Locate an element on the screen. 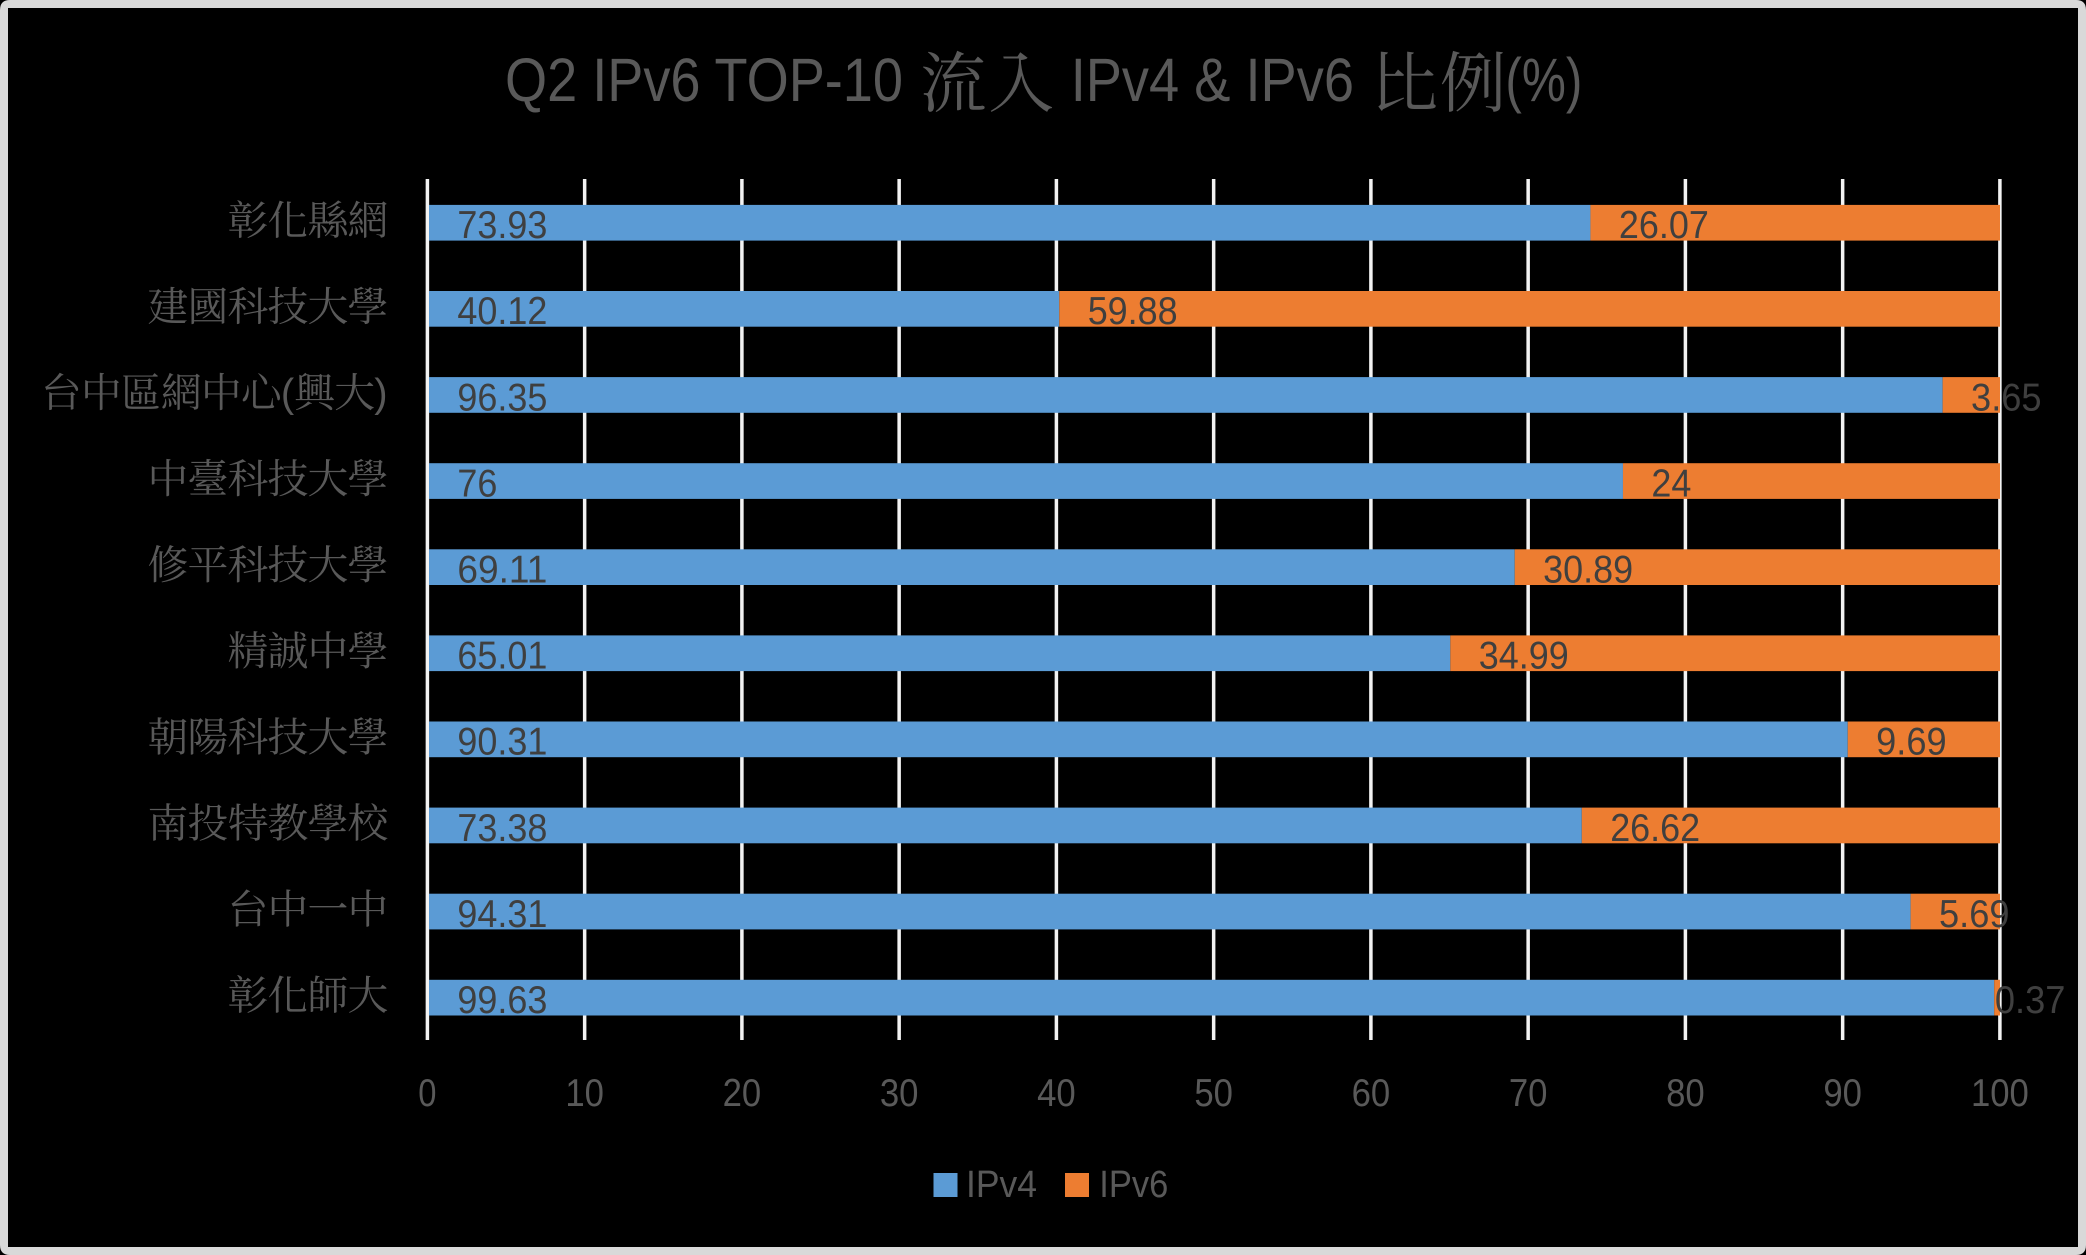  svg-text: 73.93 is located at coordinates (502, 225).